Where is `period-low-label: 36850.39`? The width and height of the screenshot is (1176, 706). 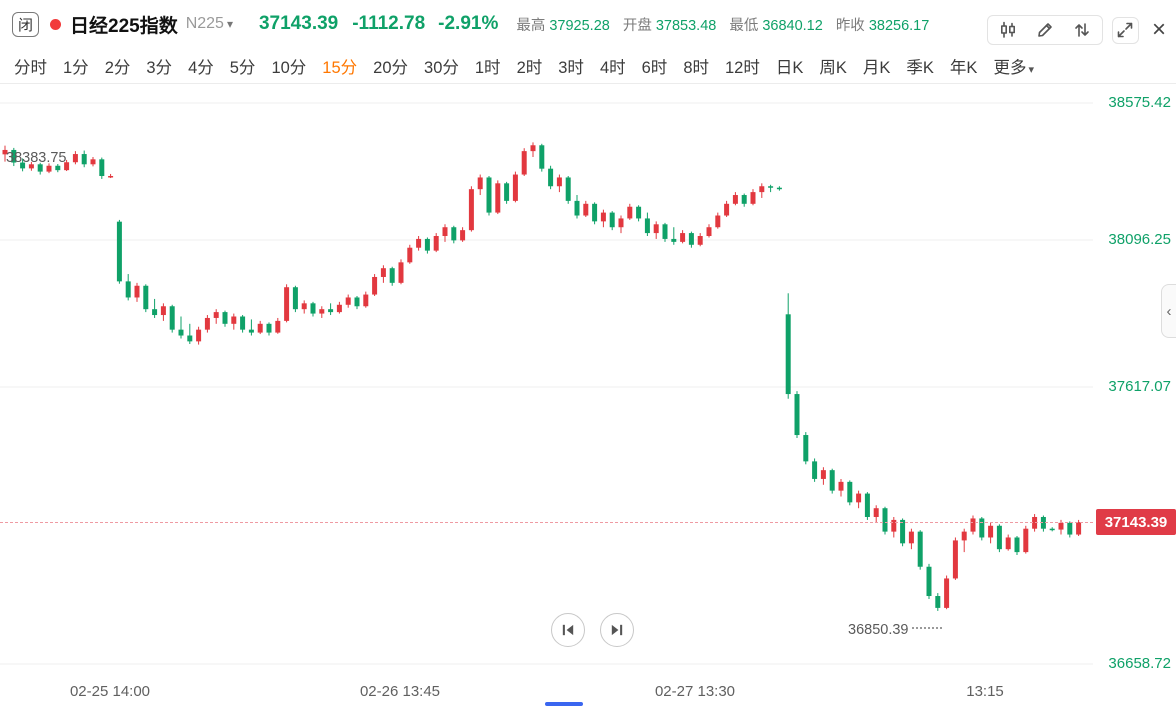
period-low-label: 36850.39 is located at coordinates (895, 630).